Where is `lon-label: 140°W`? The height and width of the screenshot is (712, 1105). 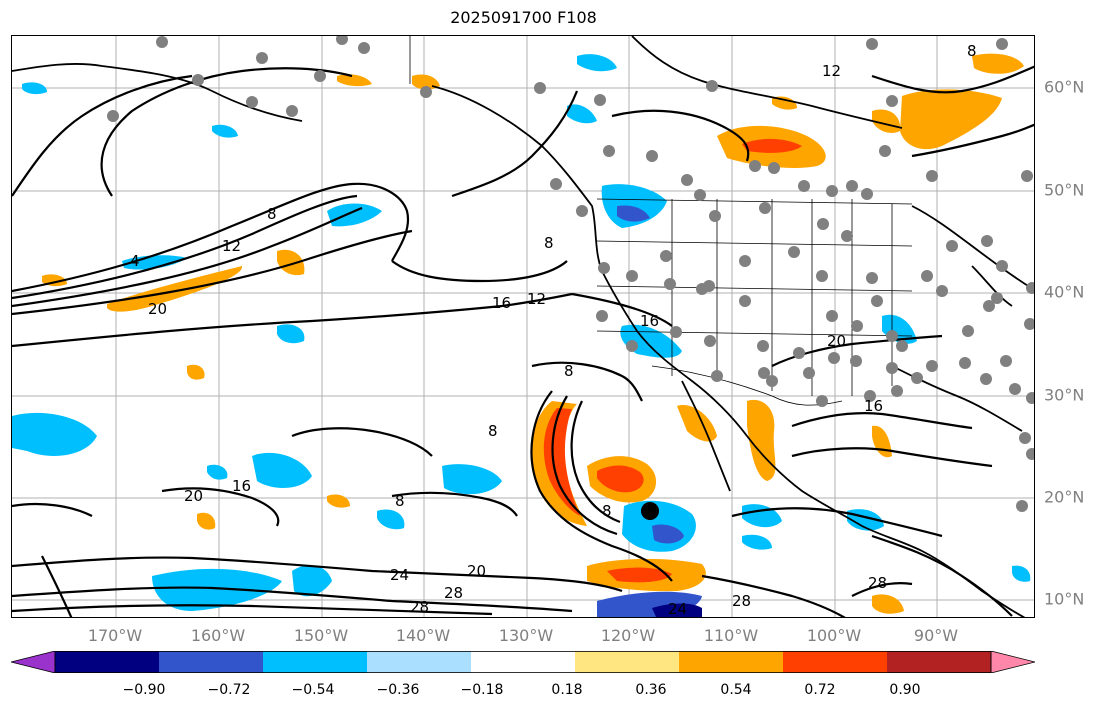 lon-label: 140°W is located at coordinates (423, 635).